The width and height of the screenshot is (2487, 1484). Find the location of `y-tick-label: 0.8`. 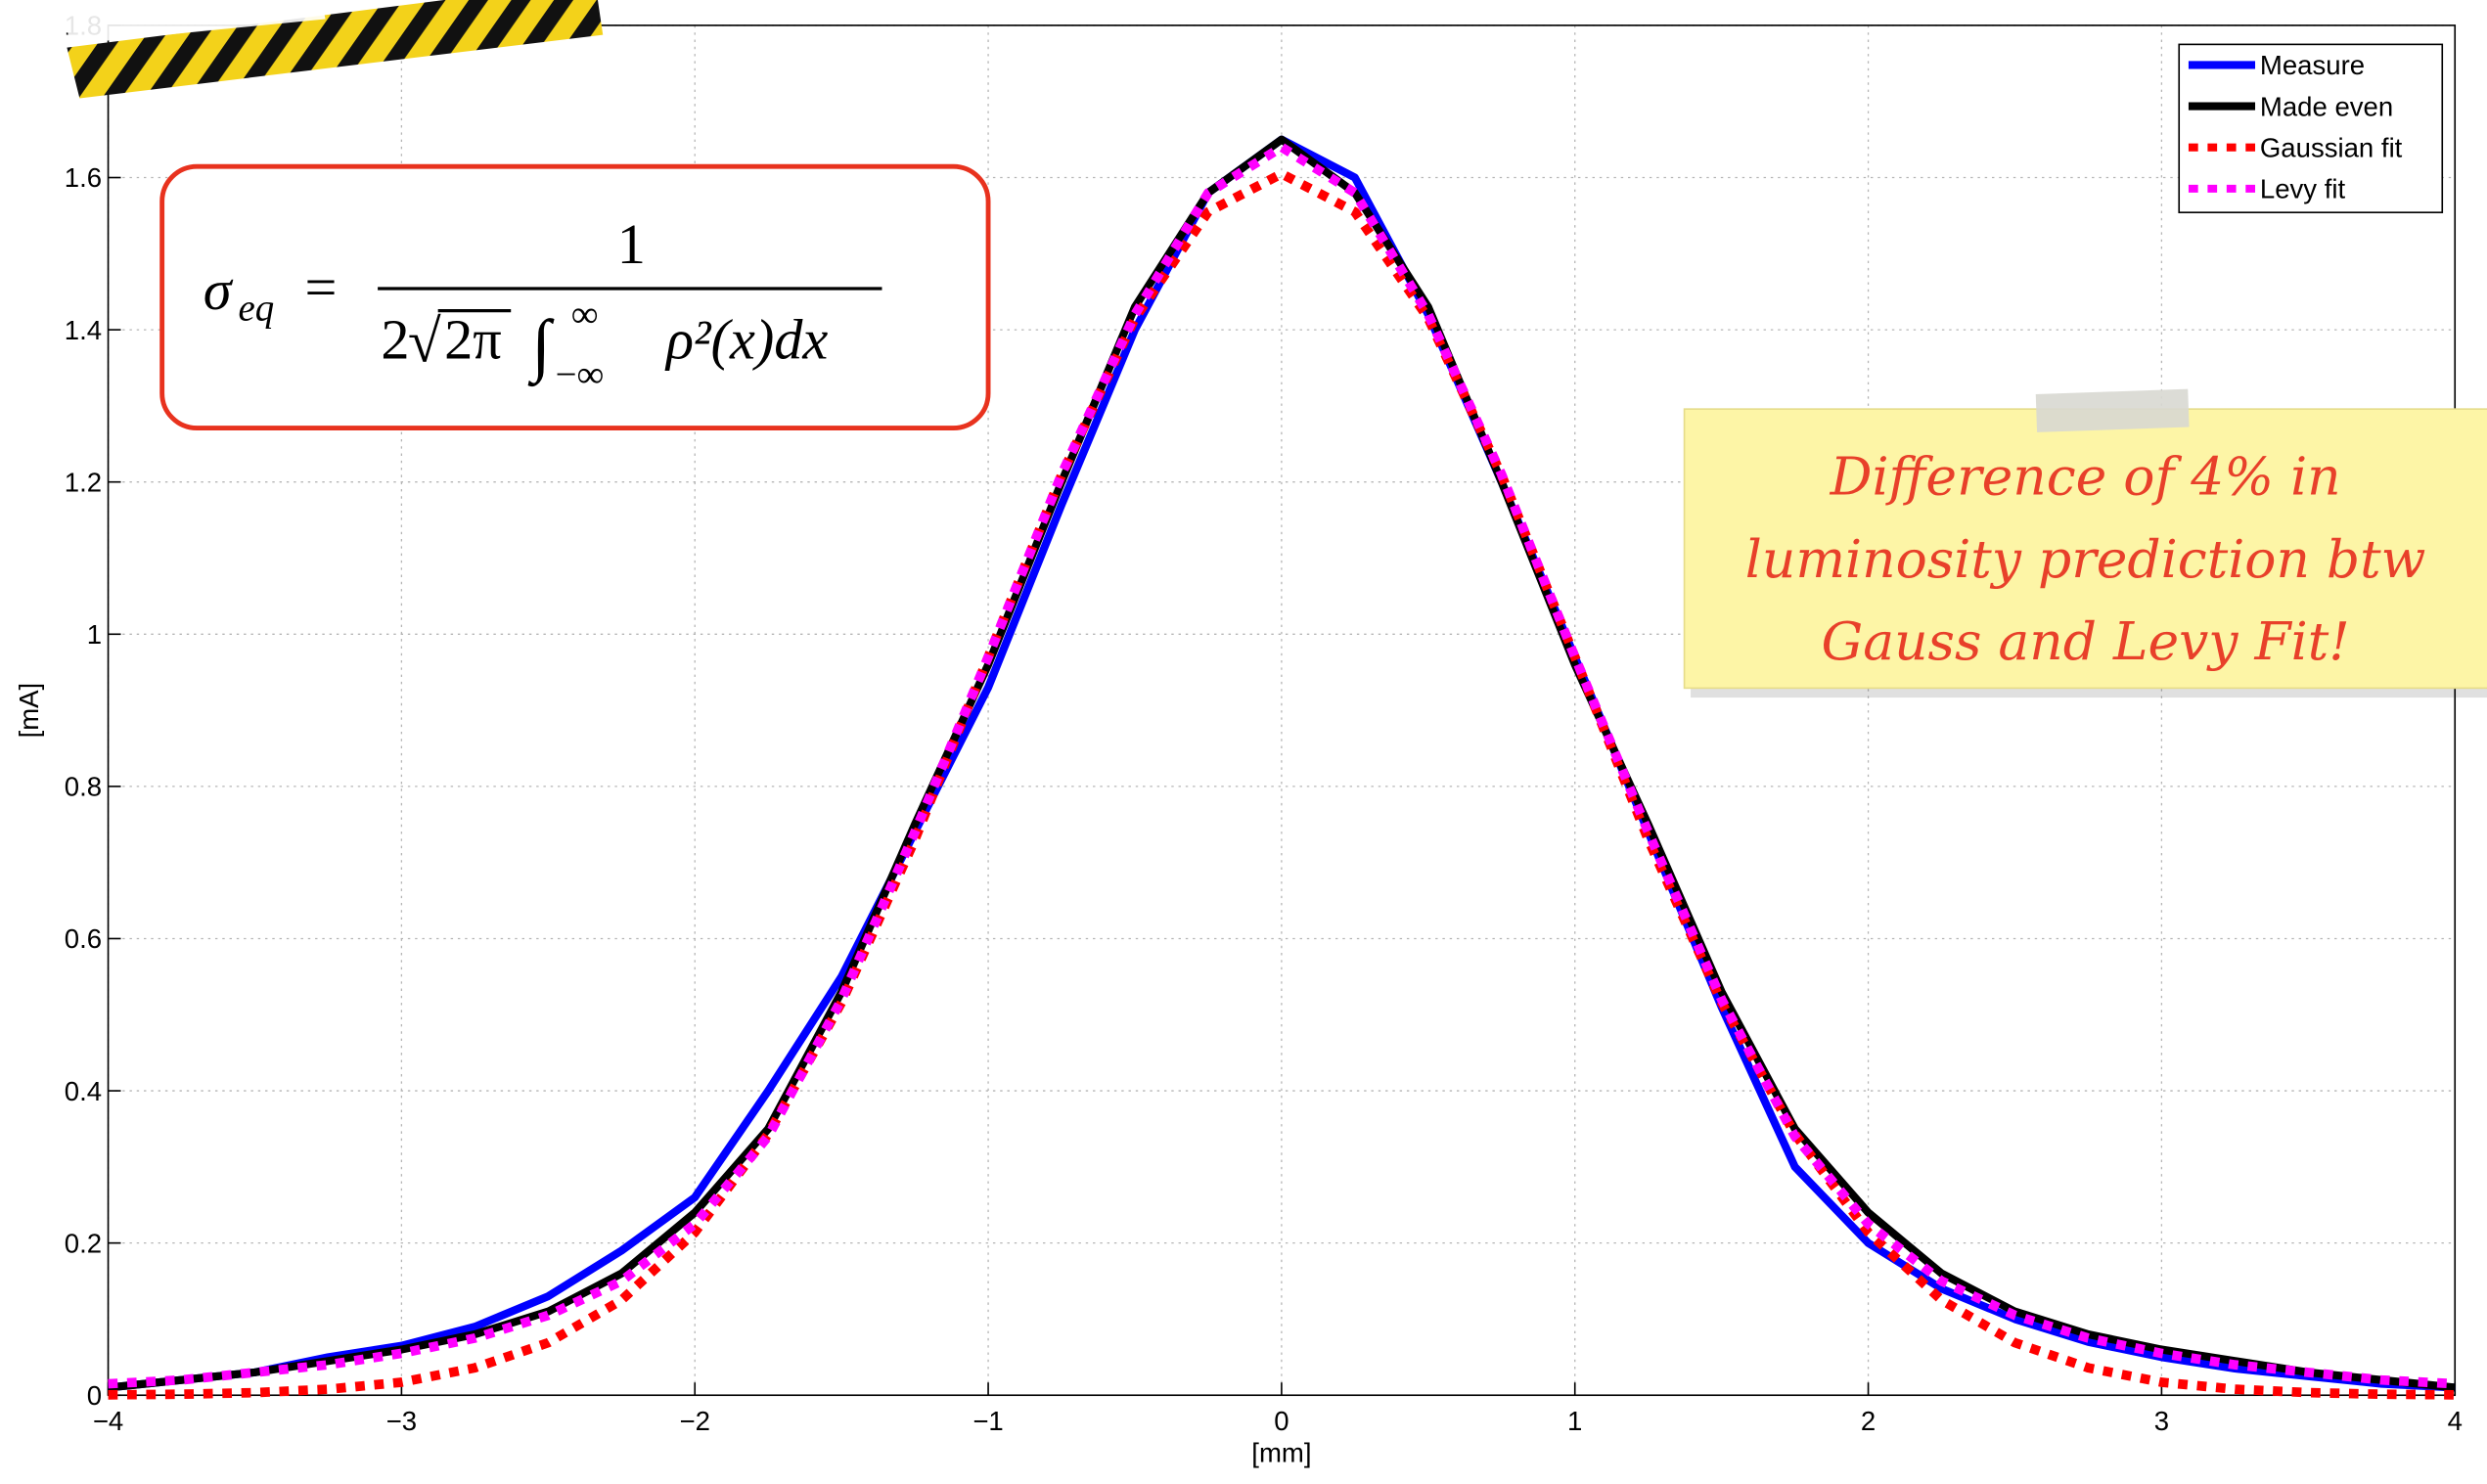

y-tick-label: 0.8 is located at coordinates (83, 787).